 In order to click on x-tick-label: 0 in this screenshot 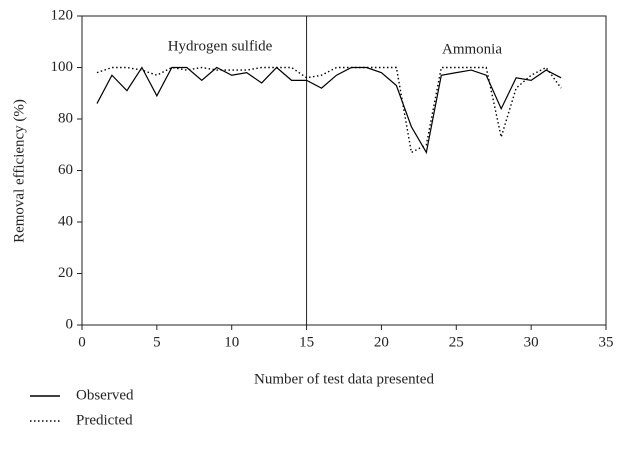, I will do `click(82, 342)`.